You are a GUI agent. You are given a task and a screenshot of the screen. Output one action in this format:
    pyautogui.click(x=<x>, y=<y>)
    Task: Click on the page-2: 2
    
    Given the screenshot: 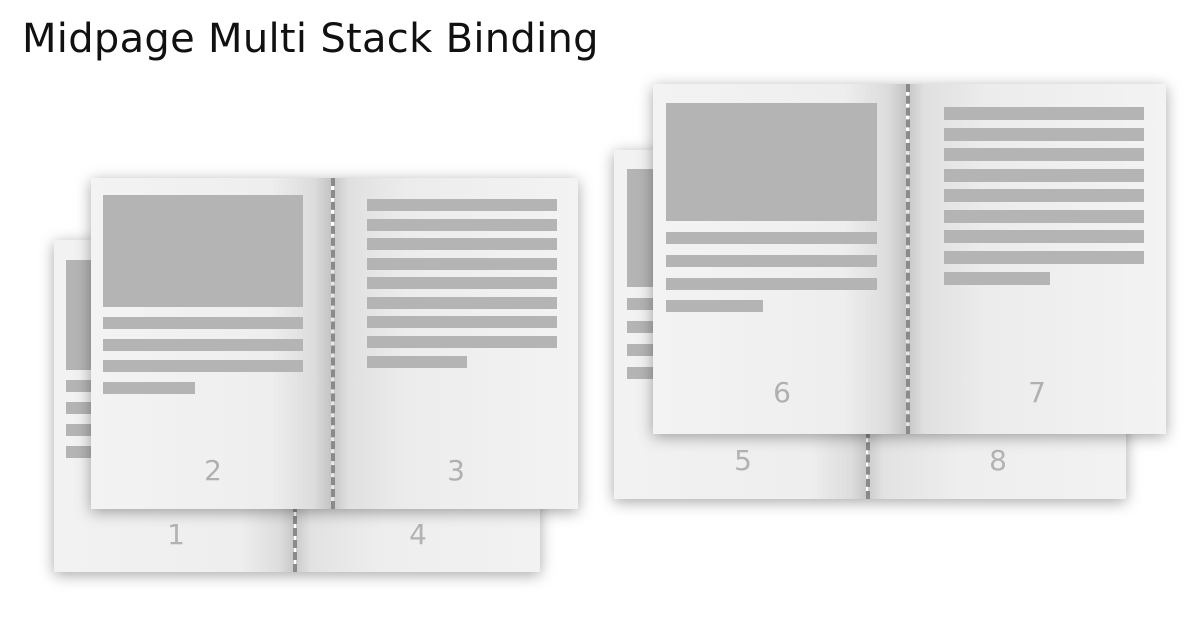 What is the action you would take?
    pyautogui.click(x=211, y=343)
    